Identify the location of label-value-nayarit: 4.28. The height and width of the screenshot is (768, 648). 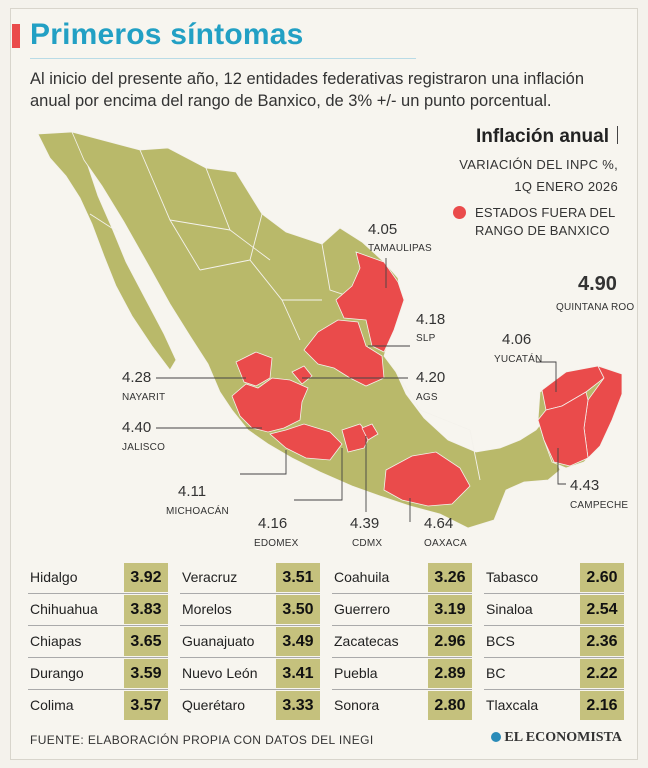
(136, 377).